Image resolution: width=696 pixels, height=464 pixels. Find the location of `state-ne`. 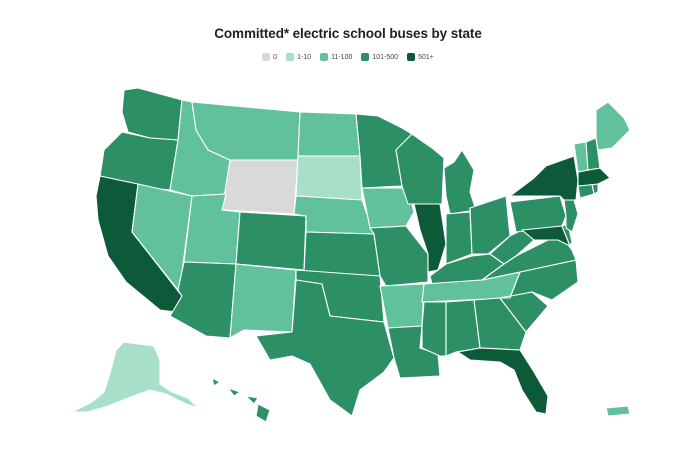

state-ne is located at coordinates (334, 215).